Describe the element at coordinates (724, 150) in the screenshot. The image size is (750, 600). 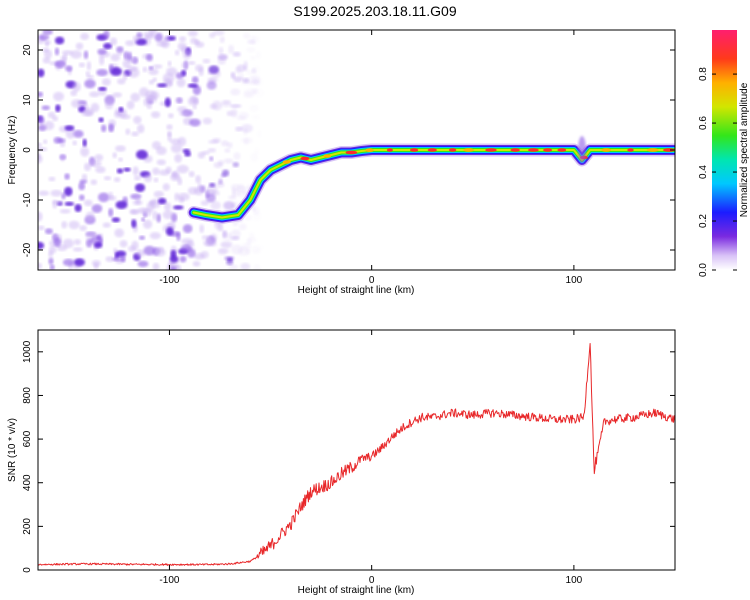
I see `colorbar-gradient` at that location.